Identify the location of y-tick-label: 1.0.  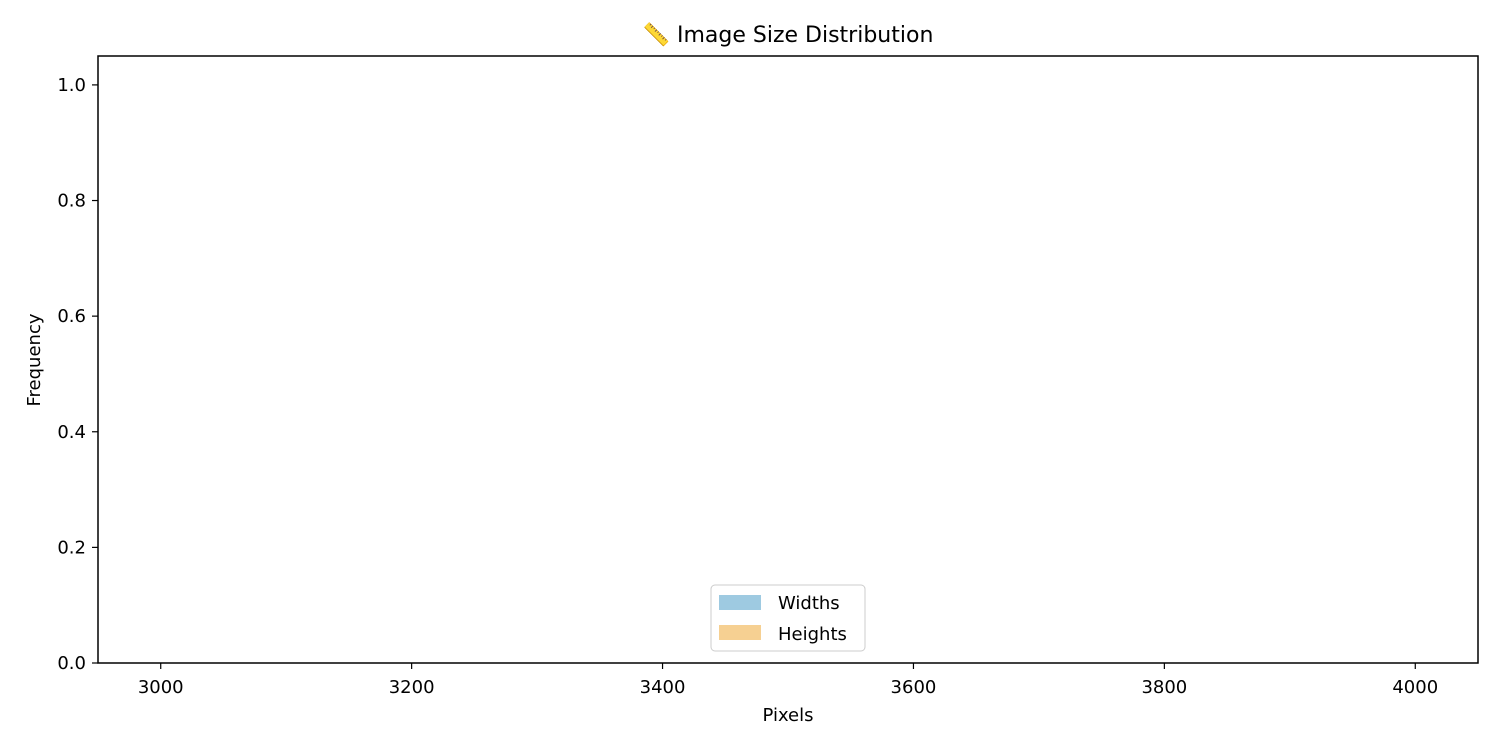
(71, 85).